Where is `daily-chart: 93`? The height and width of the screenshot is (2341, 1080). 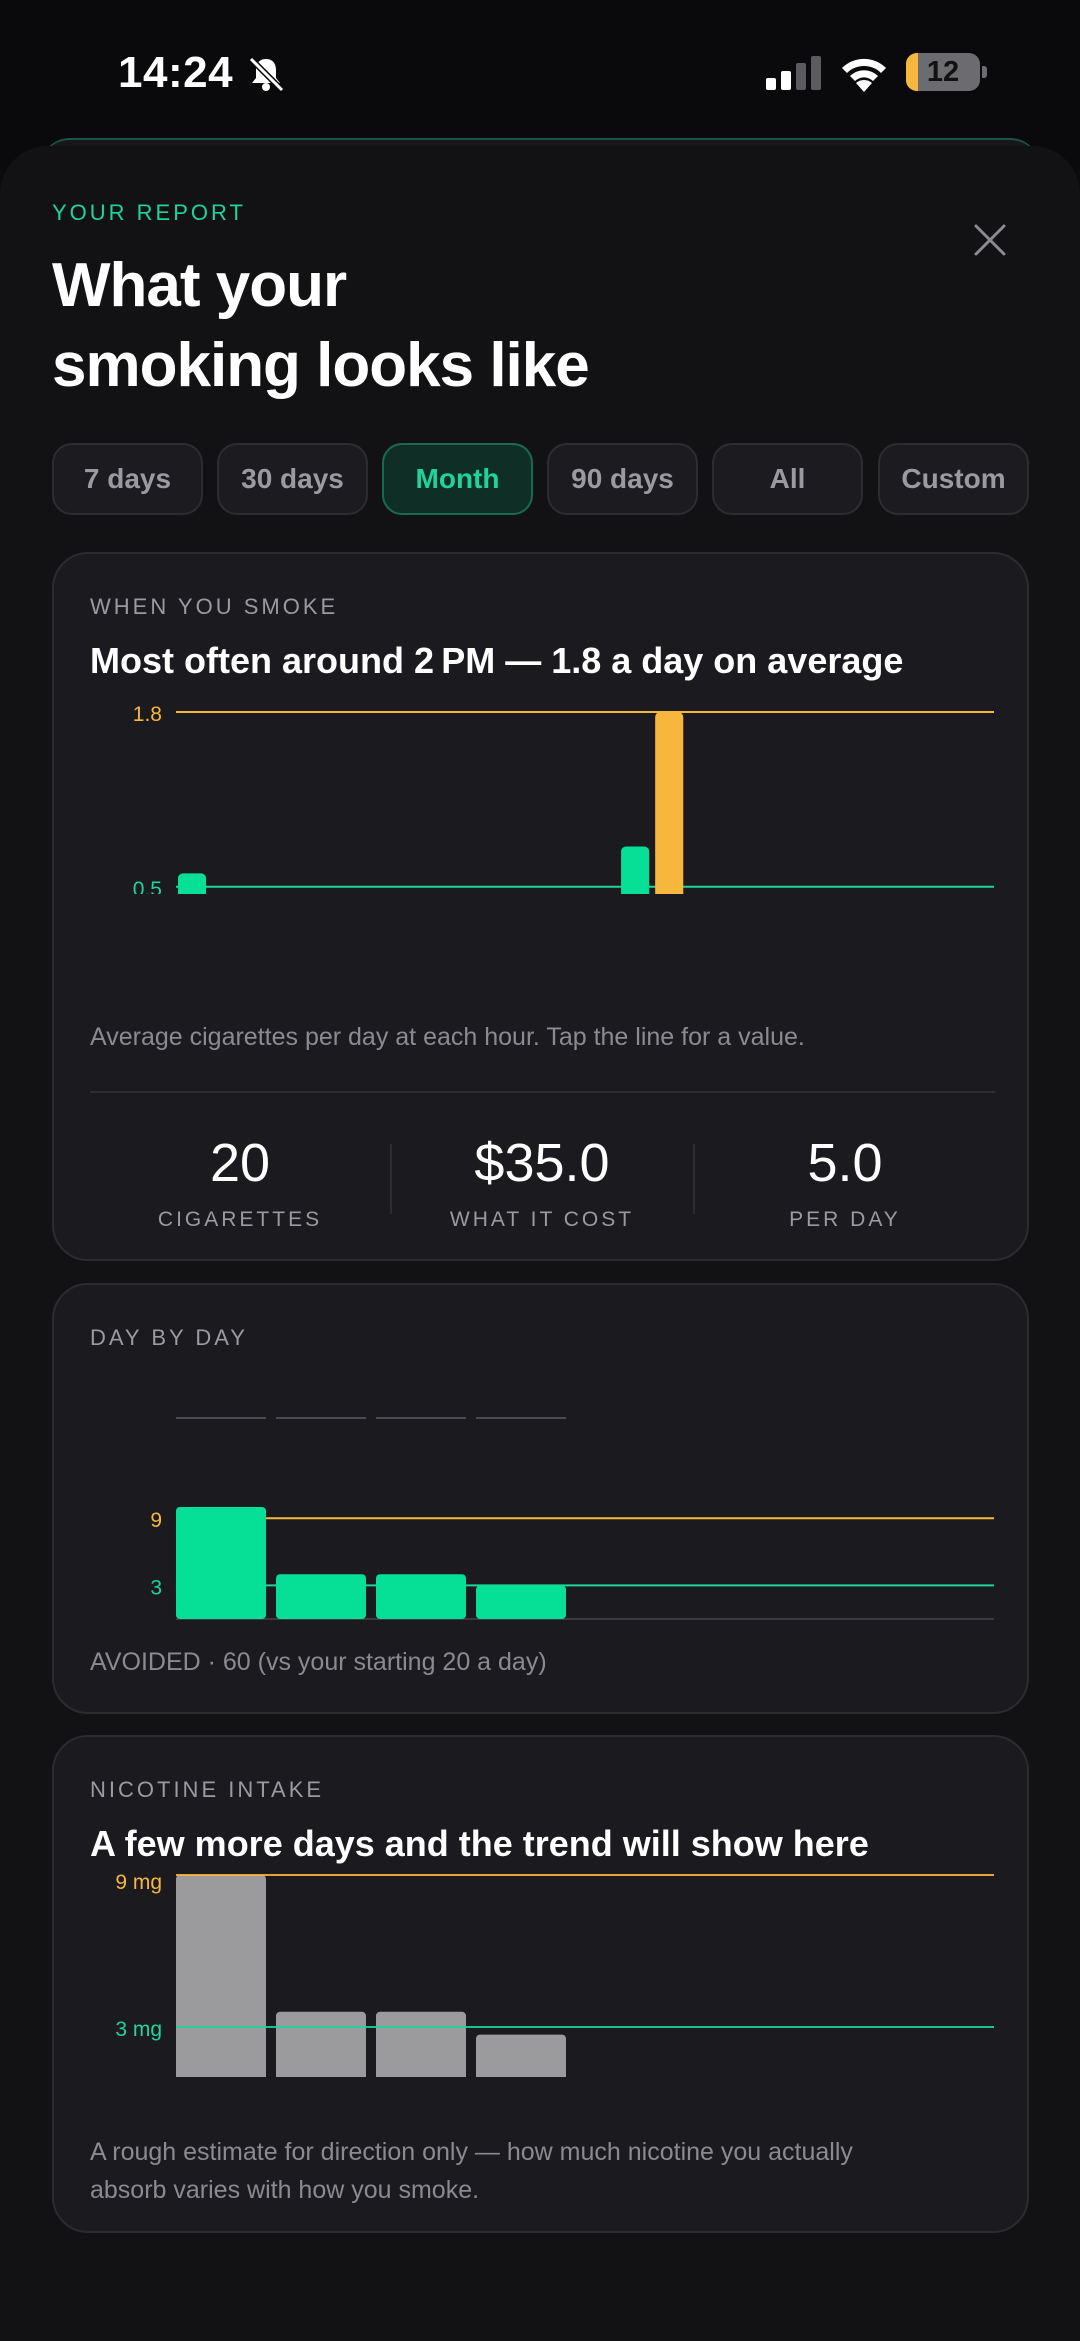 daily-chart: 93 is located at coordinates (542, 1455).